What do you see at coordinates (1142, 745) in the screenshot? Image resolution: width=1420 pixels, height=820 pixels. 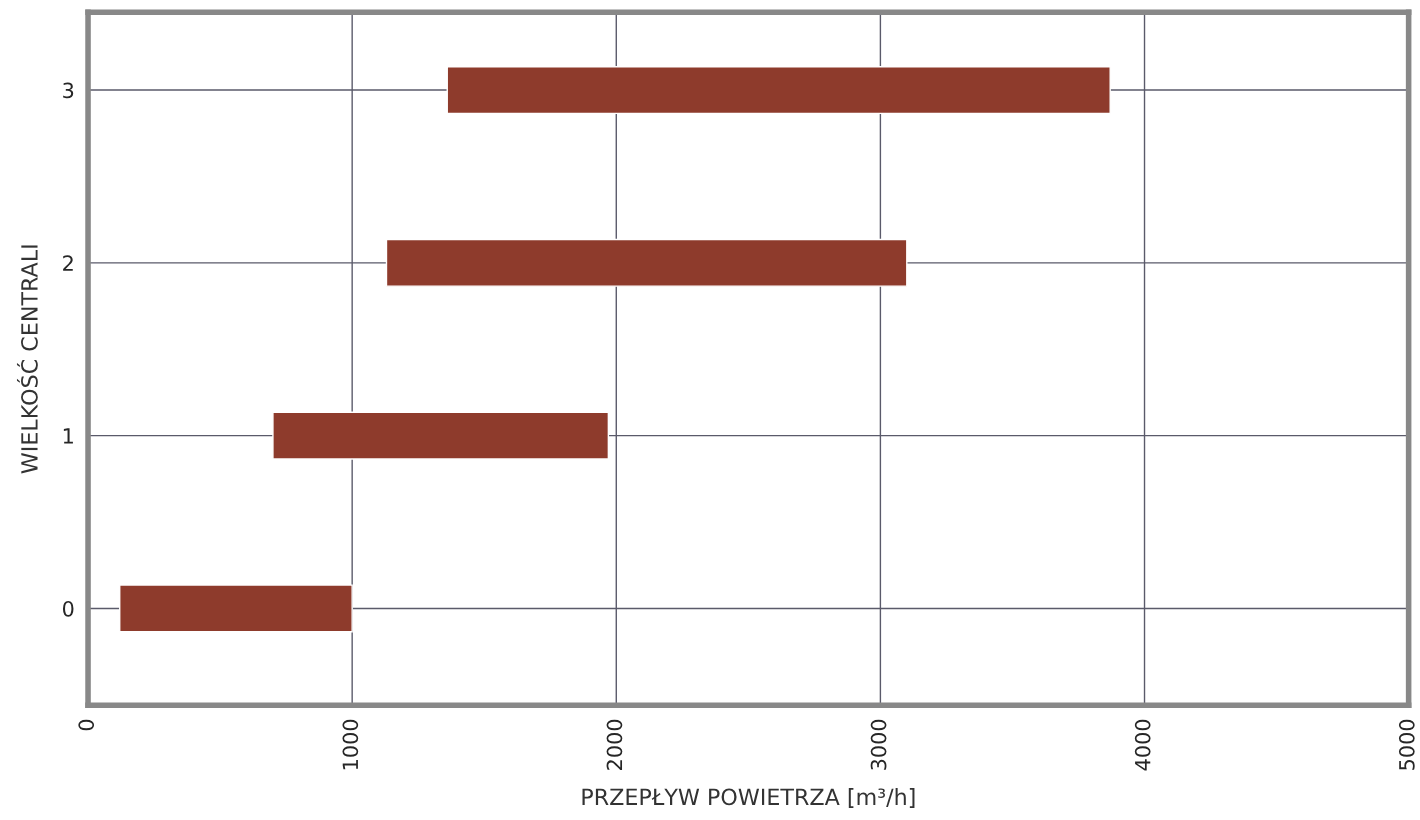 I see `x-tick-label: 4000` at bounding box center [1142, 745].